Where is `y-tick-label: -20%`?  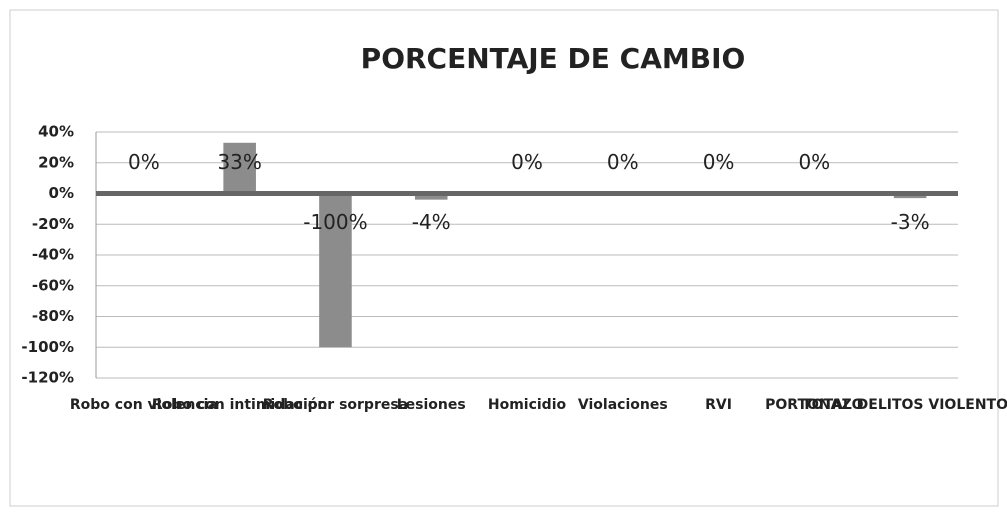
y-tick-label: -20% is located at coordinates (53, 224).